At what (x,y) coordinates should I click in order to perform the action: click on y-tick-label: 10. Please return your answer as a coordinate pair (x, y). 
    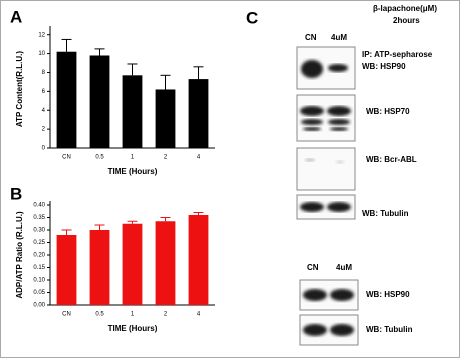
    Looking at the image, I should click on (41, 54).